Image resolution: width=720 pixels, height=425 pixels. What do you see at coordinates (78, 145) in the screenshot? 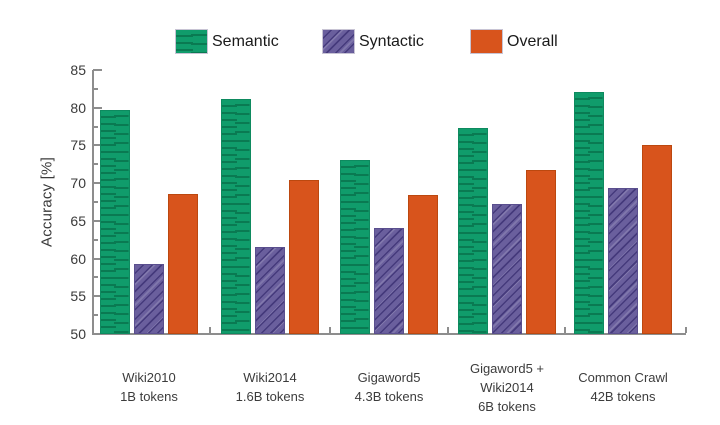
I see `y-tick-label: 75` at bounding box center [78, 145].